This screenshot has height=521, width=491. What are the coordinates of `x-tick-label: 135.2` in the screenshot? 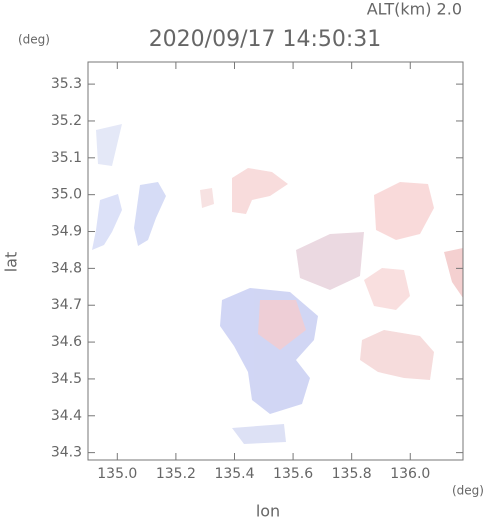 It's located at (176, 474).